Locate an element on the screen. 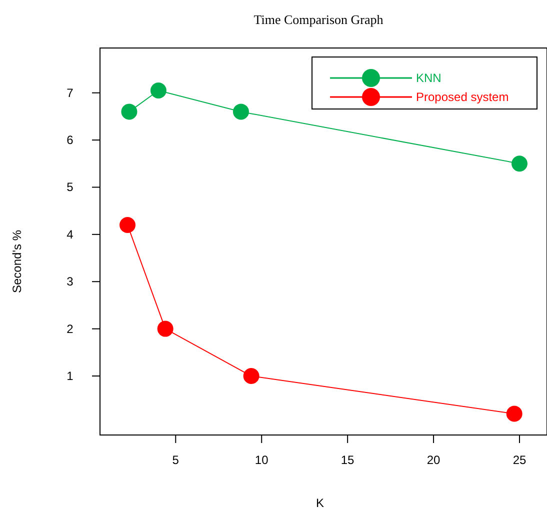 This screenshot has width=547, height=509. x-axis-title: K is located at coordinates (320, 502).